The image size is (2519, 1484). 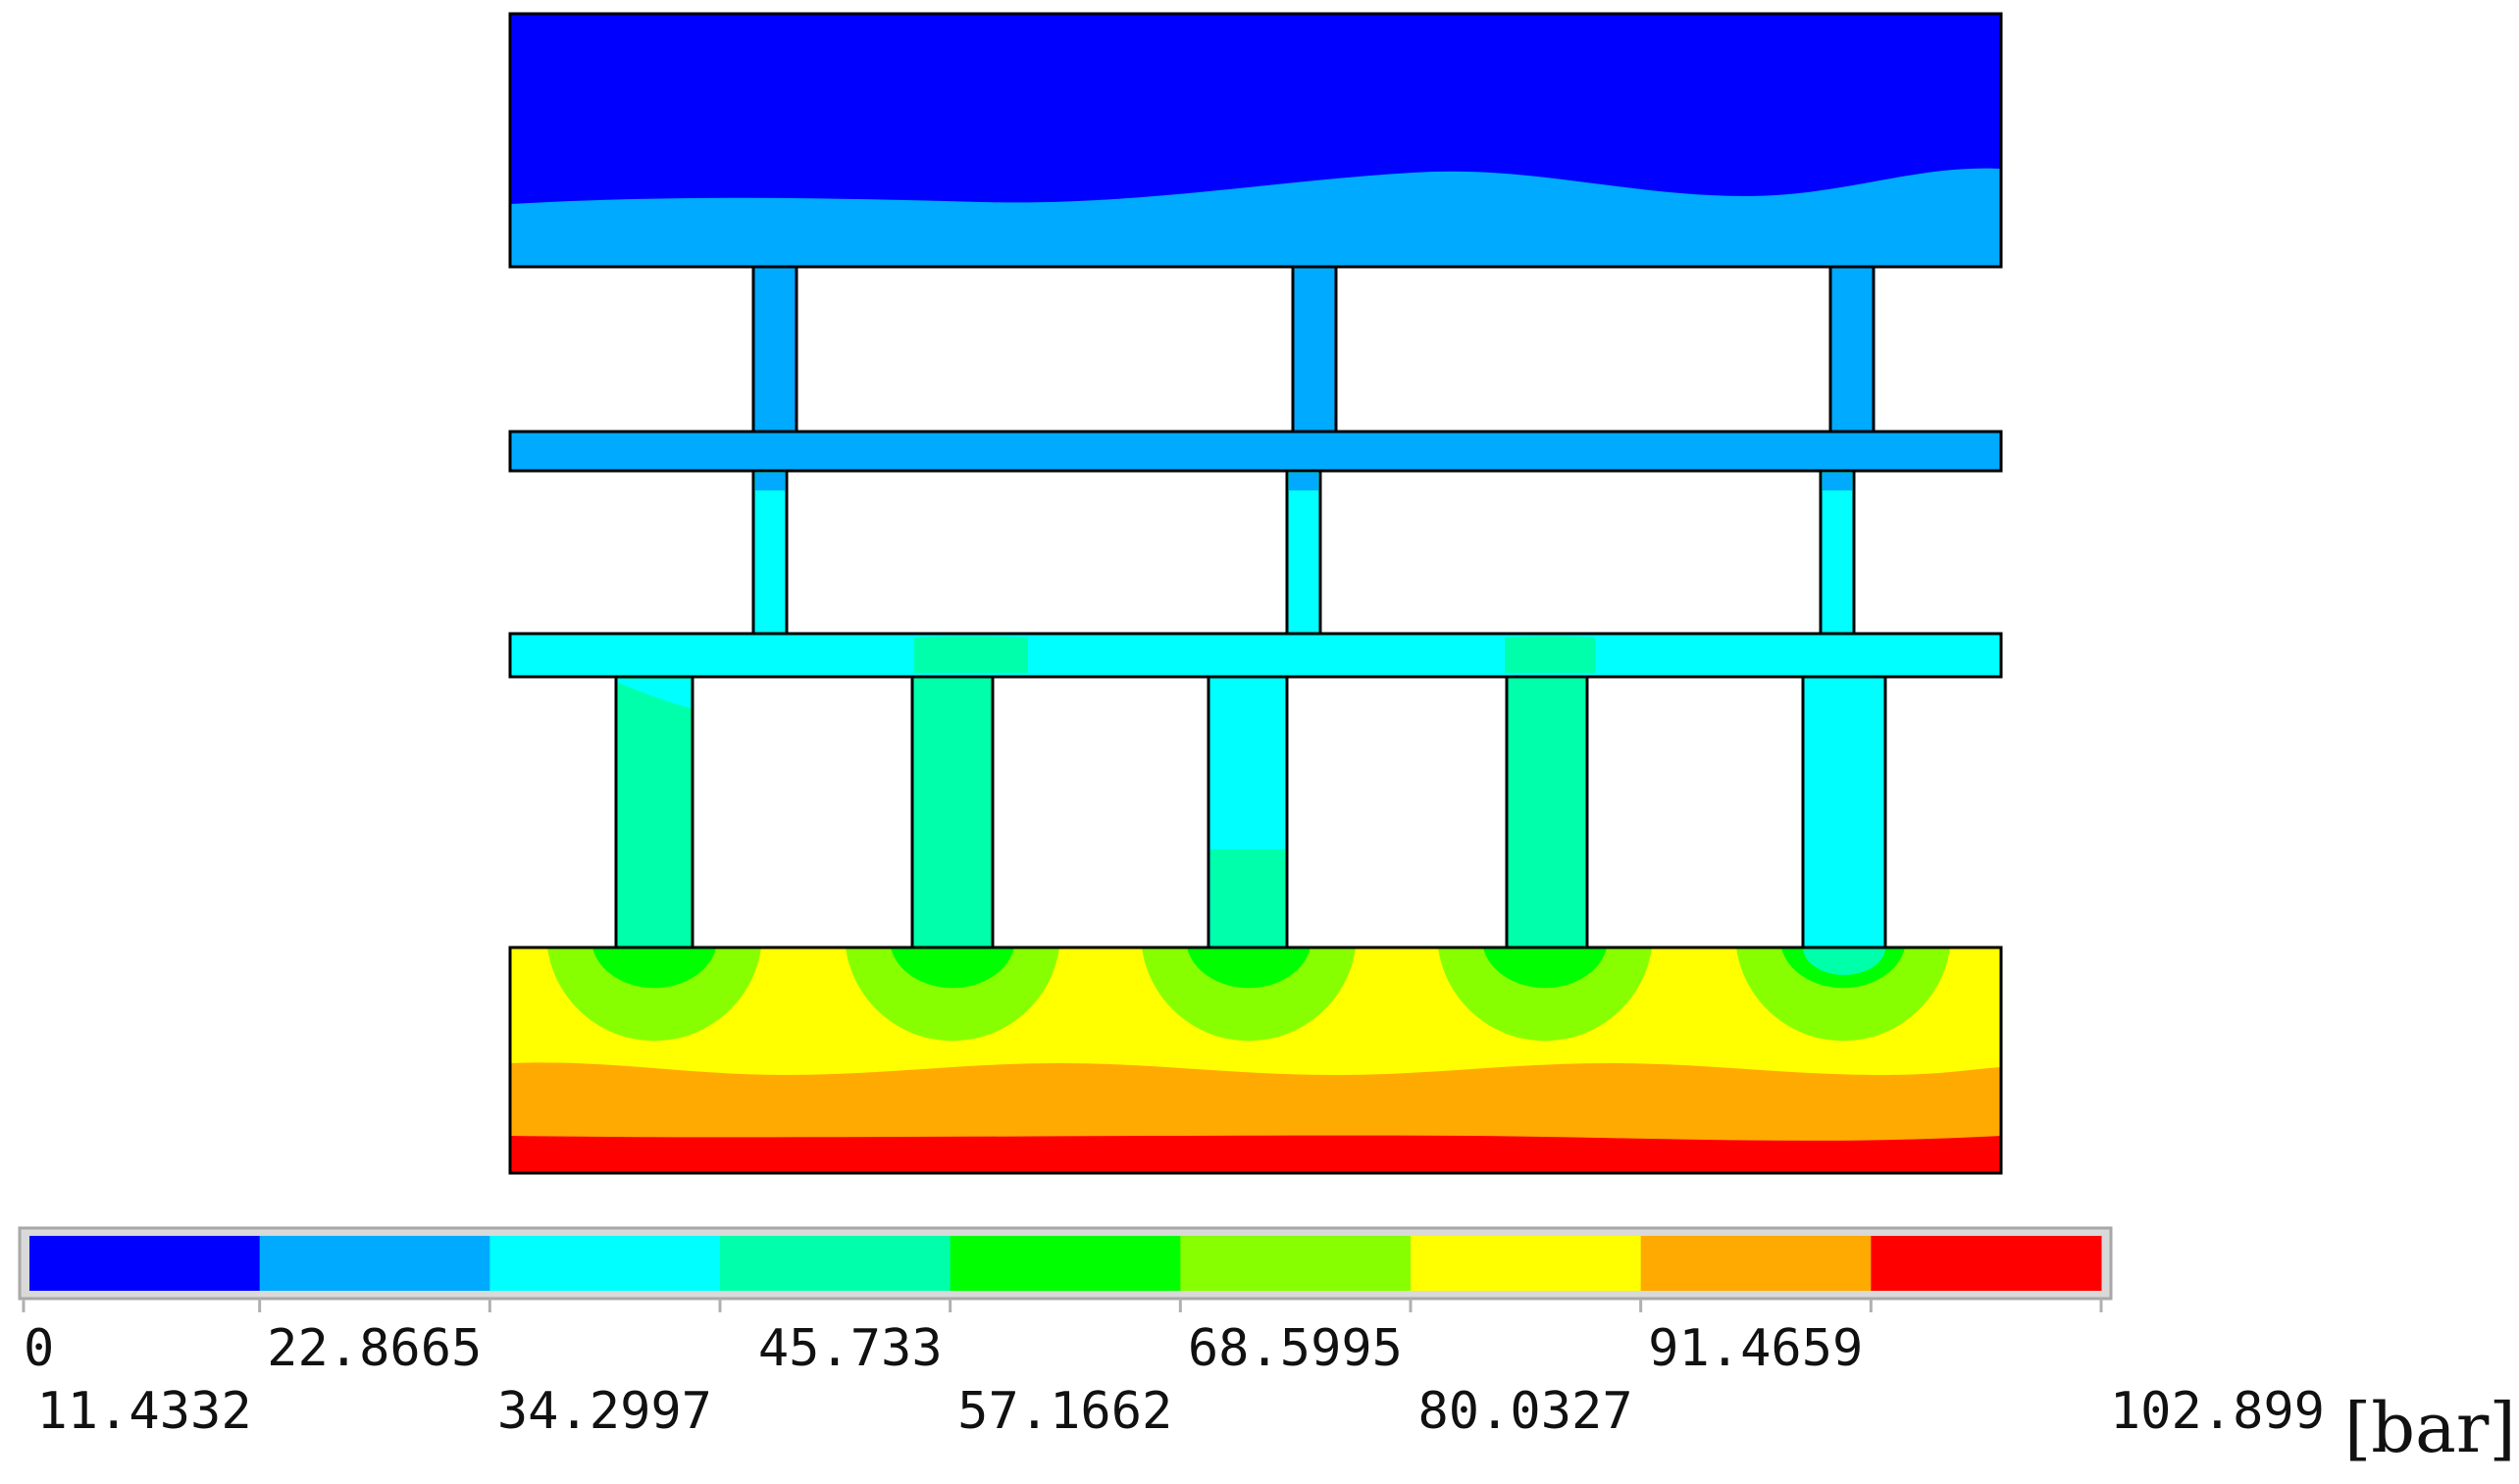 What do you see at coordinates (605, 1411) in the screenshot?
I see `legend-level-label-3: 34.2997` at bounding box center [605, 1411].